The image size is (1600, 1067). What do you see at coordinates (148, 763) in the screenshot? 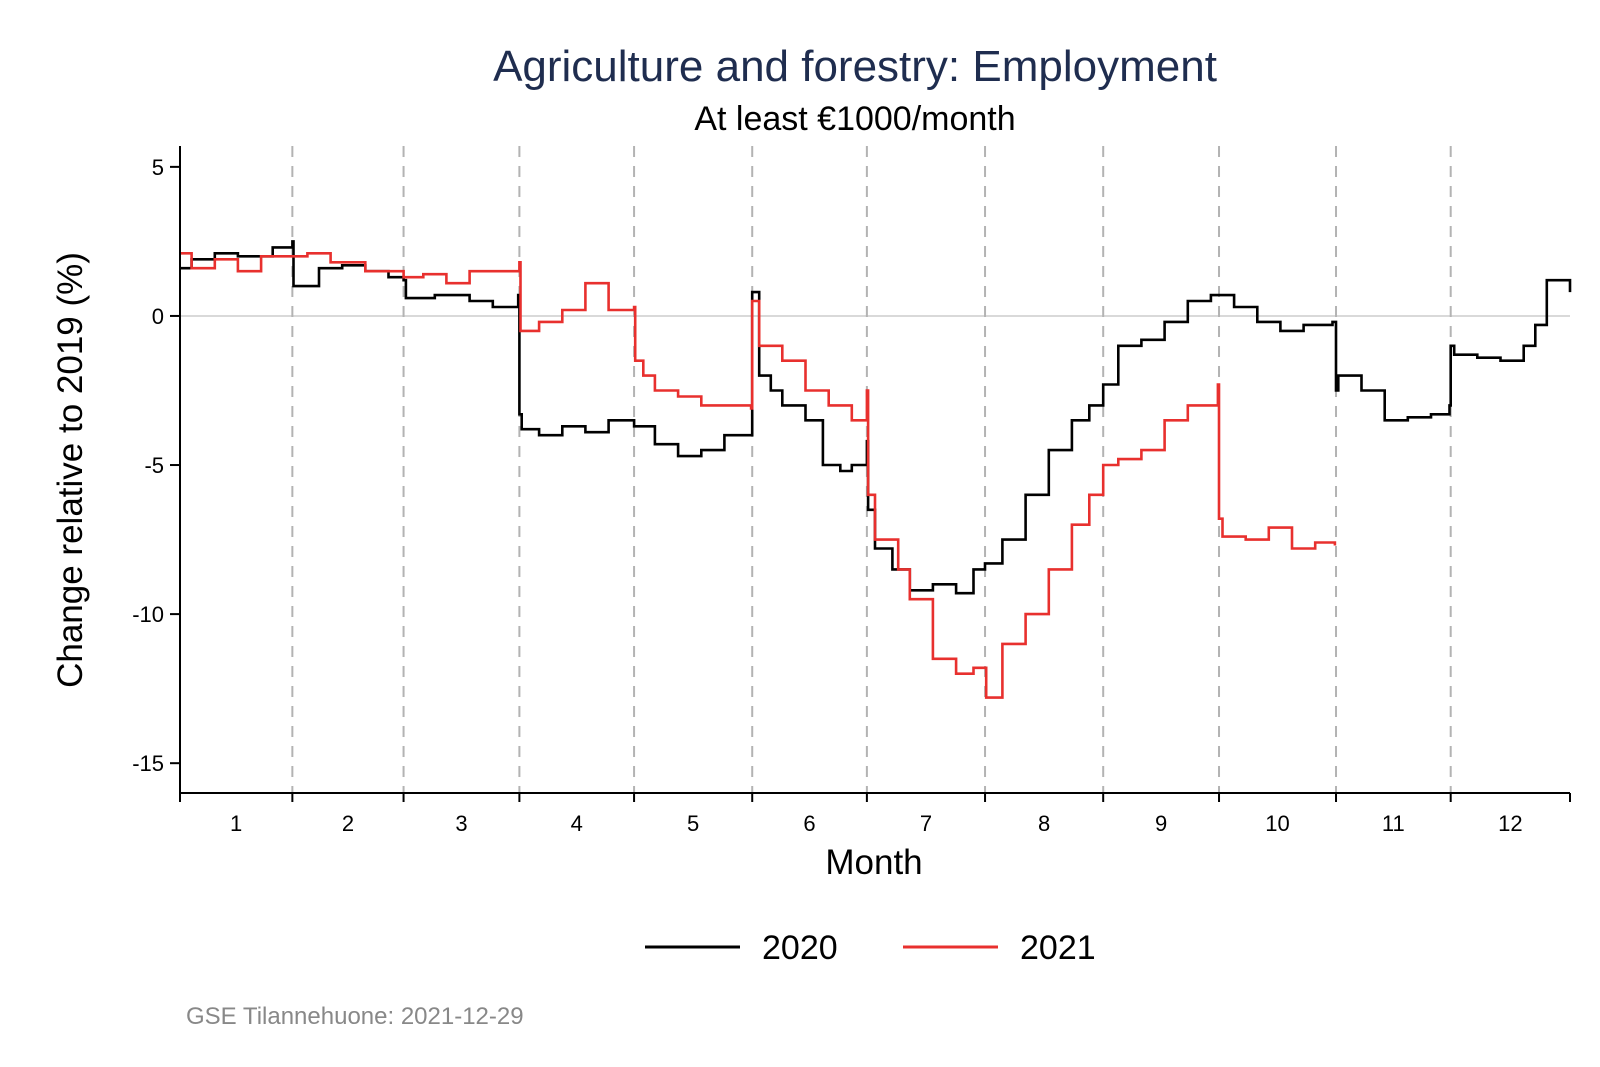
I see `y-tick-label: -15` at bounding box center [148, 763].